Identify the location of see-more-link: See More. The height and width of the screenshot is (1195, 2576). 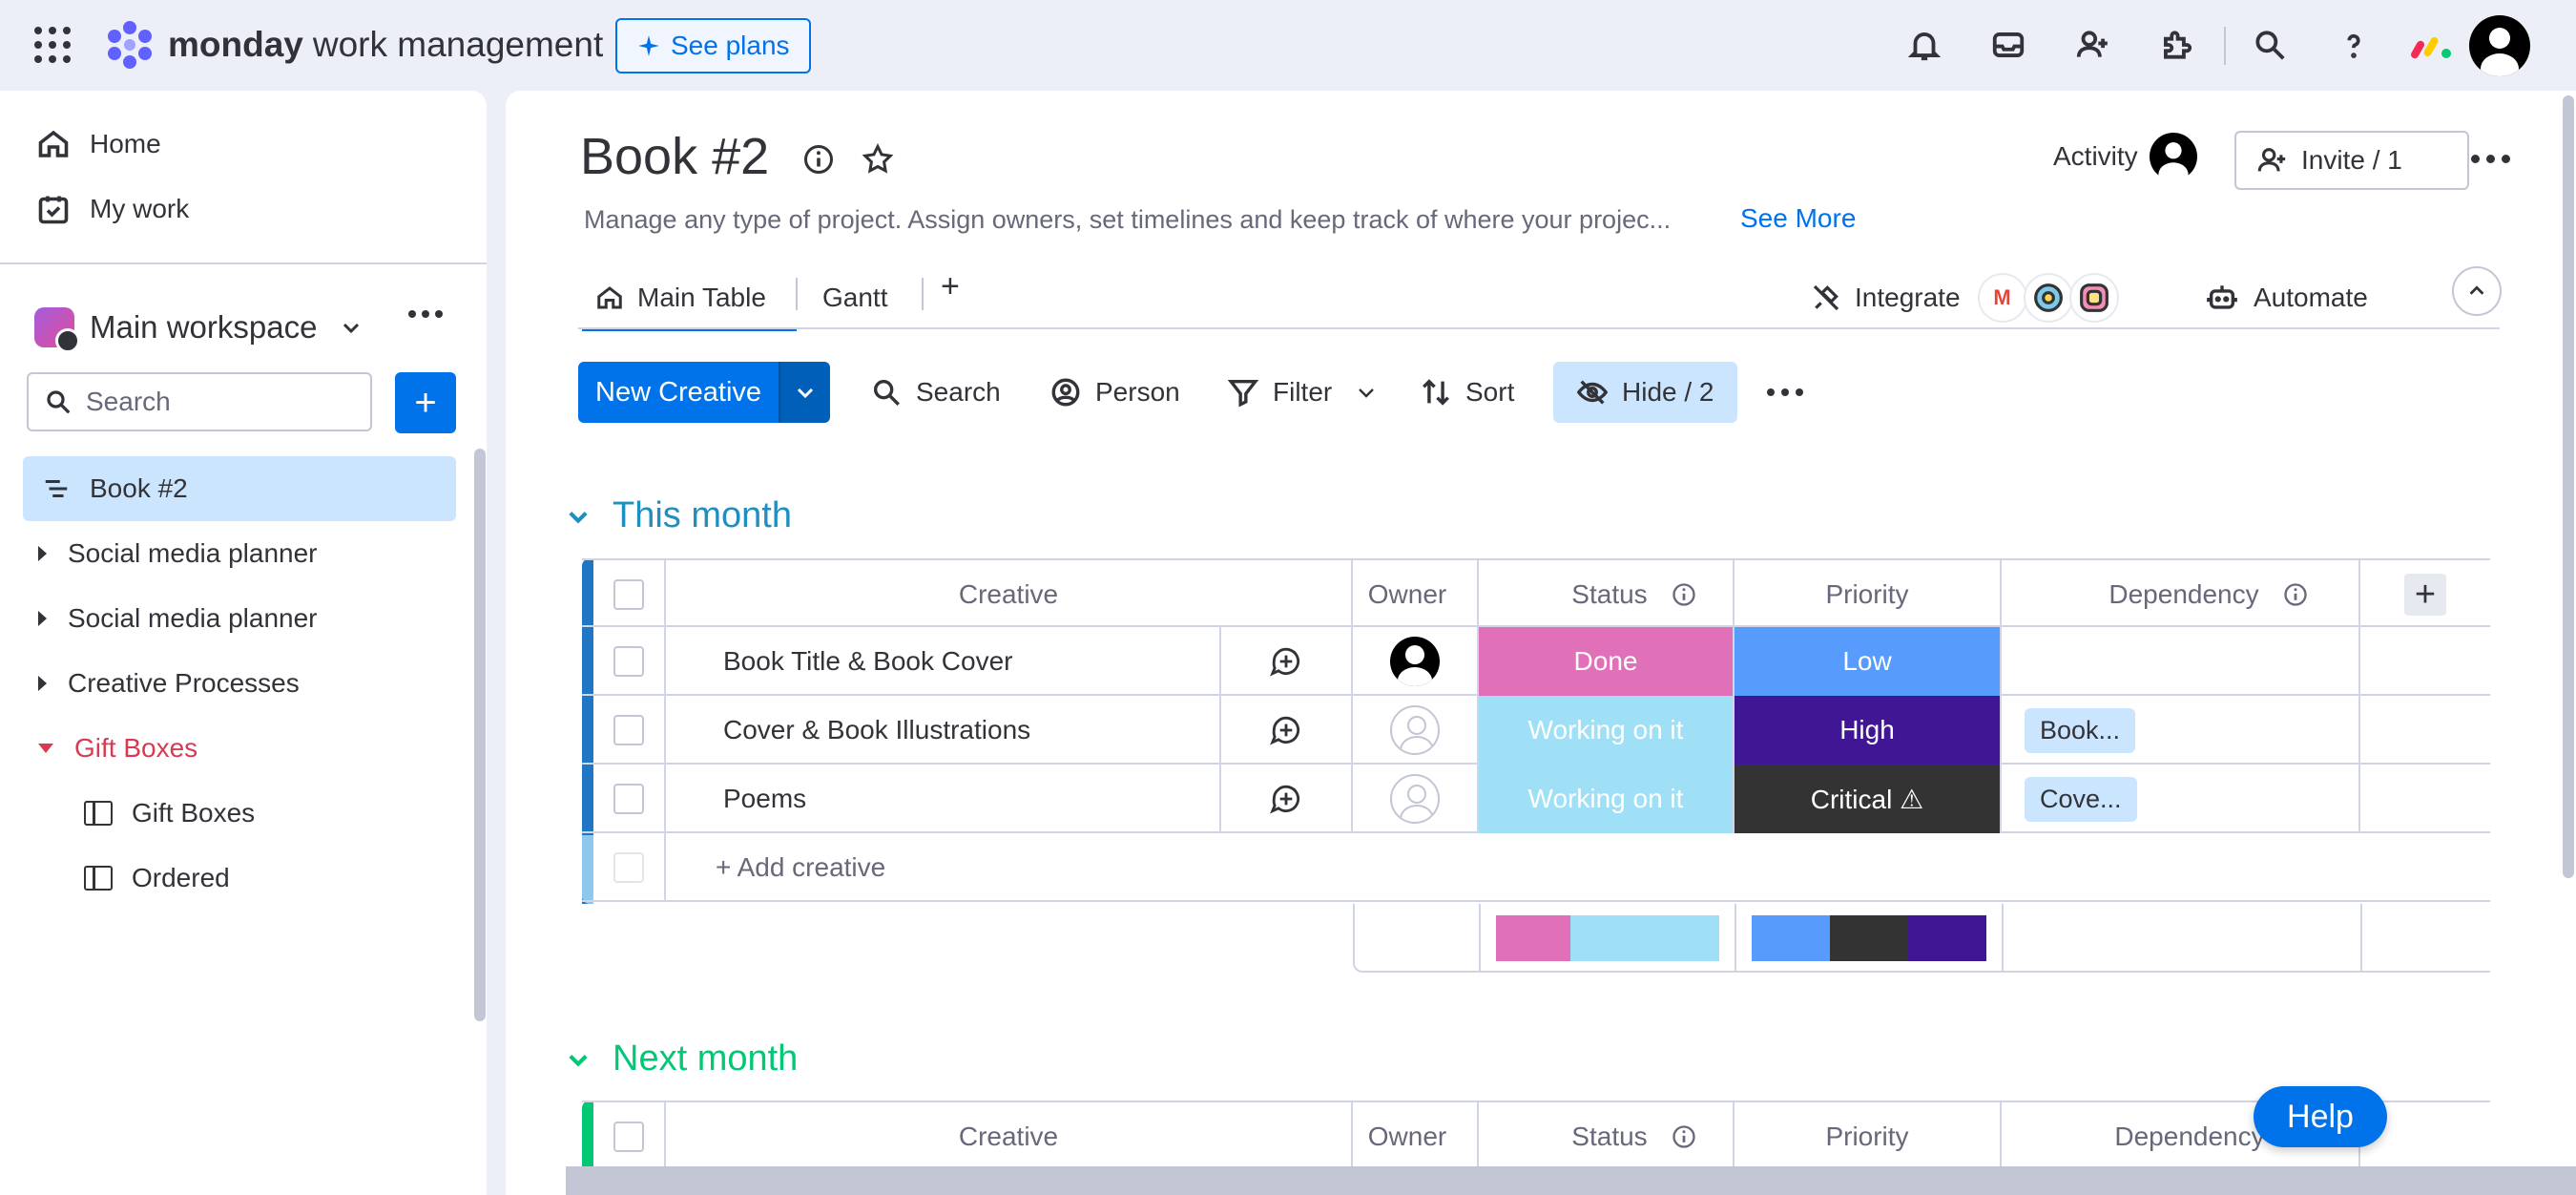
(1798, 218).